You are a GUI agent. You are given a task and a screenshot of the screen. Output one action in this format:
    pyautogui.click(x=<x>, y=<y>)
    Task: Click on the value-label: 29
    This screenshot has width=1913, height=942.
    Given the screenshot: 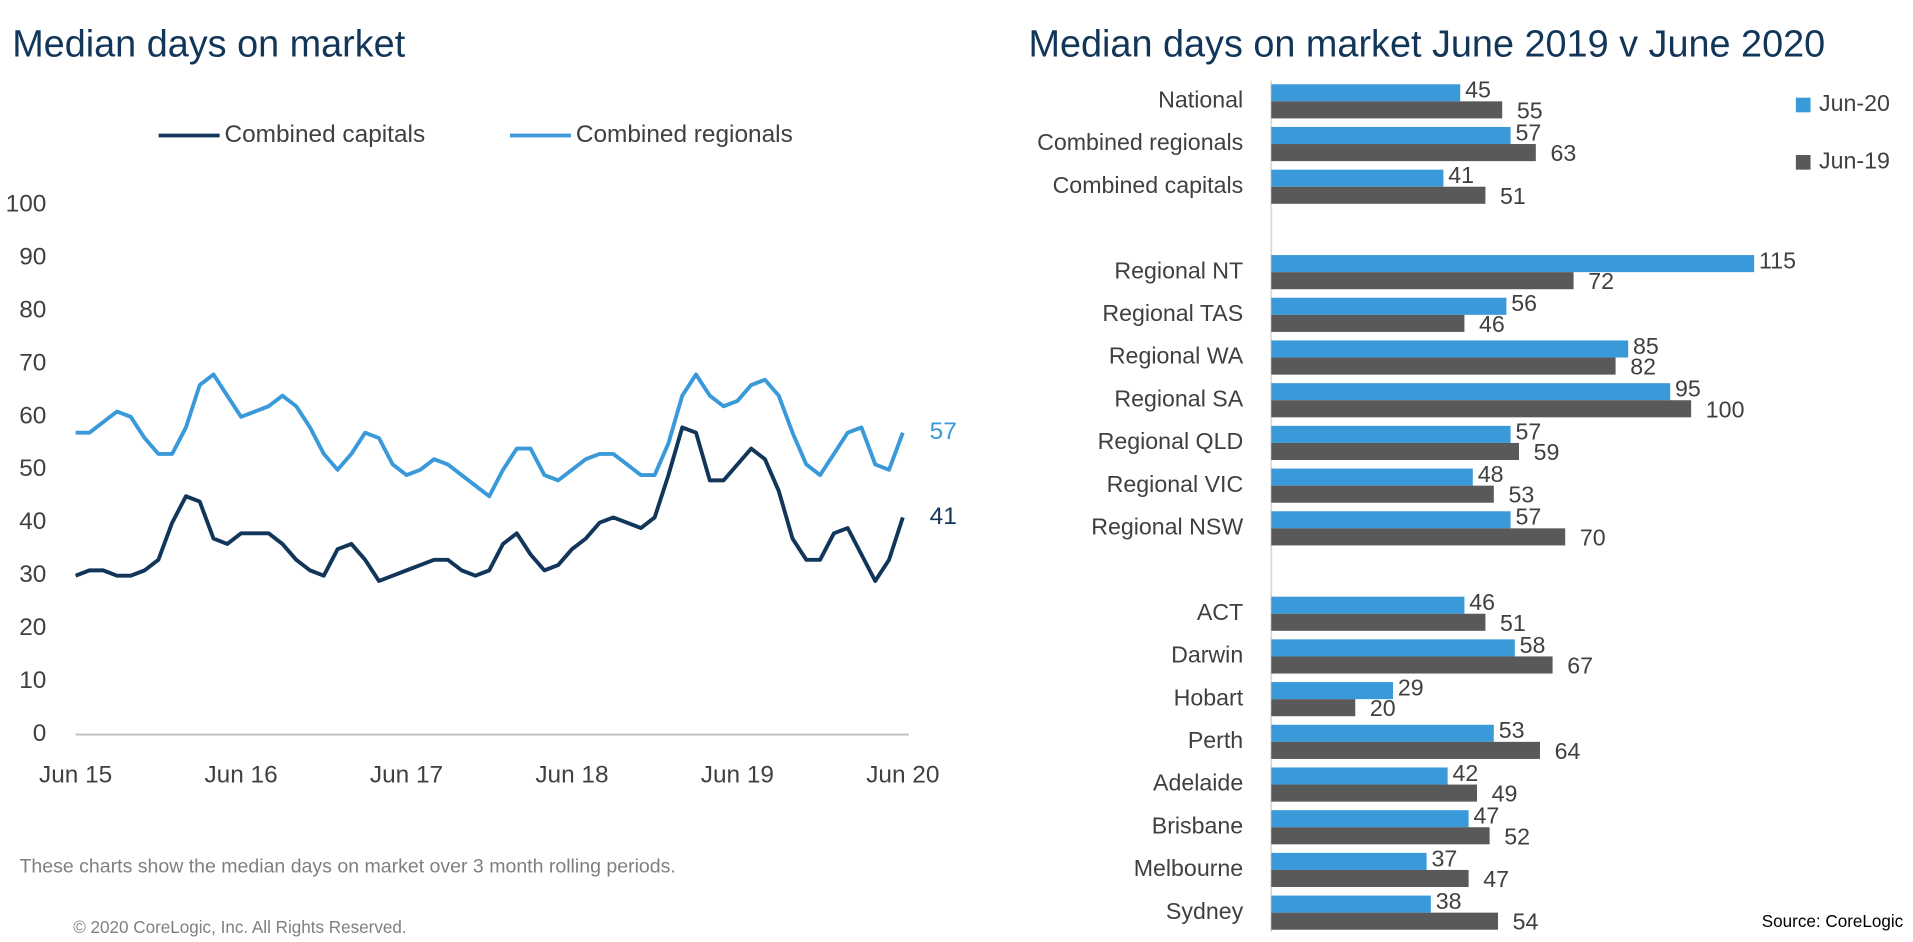 What is the action you would take?
    pyautogui.click(x=1411, y=688)
    